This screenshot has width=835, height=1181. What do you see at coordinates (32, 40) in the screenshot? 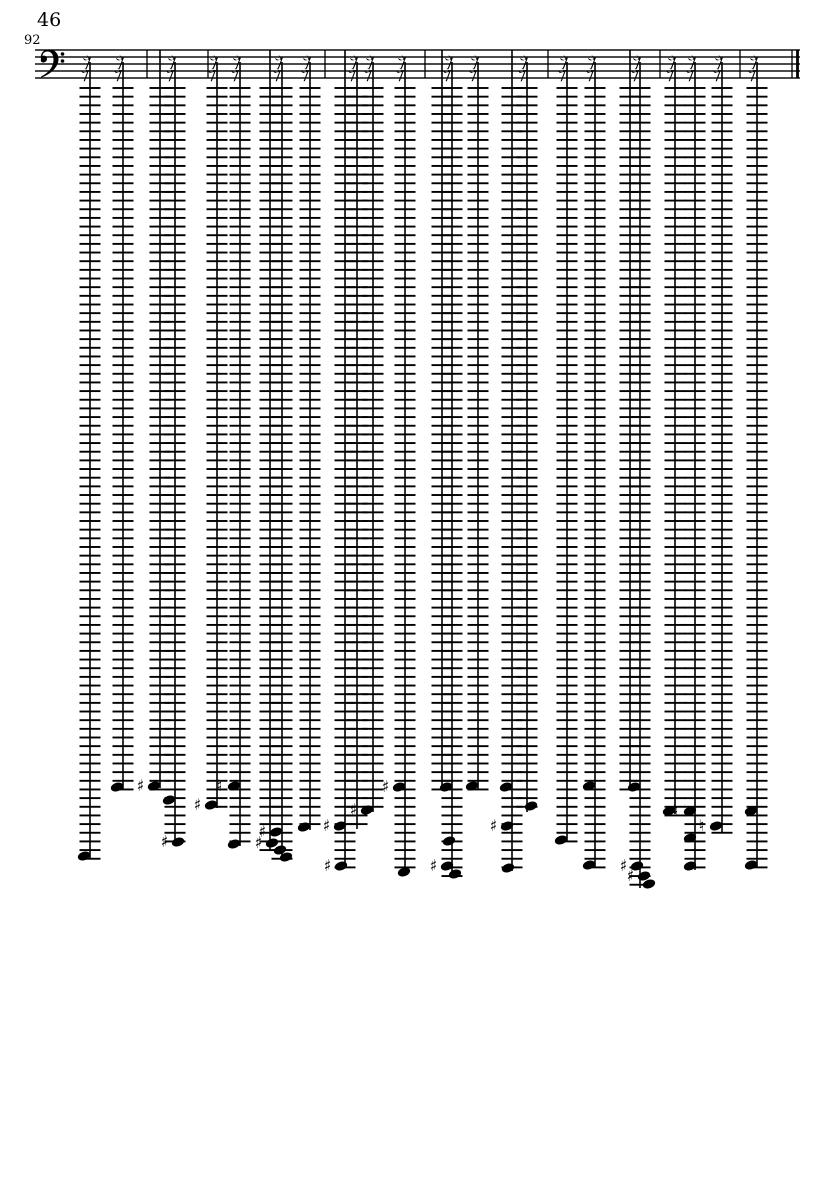
I see `measure-number: 92` at bounding box center [32, 40].